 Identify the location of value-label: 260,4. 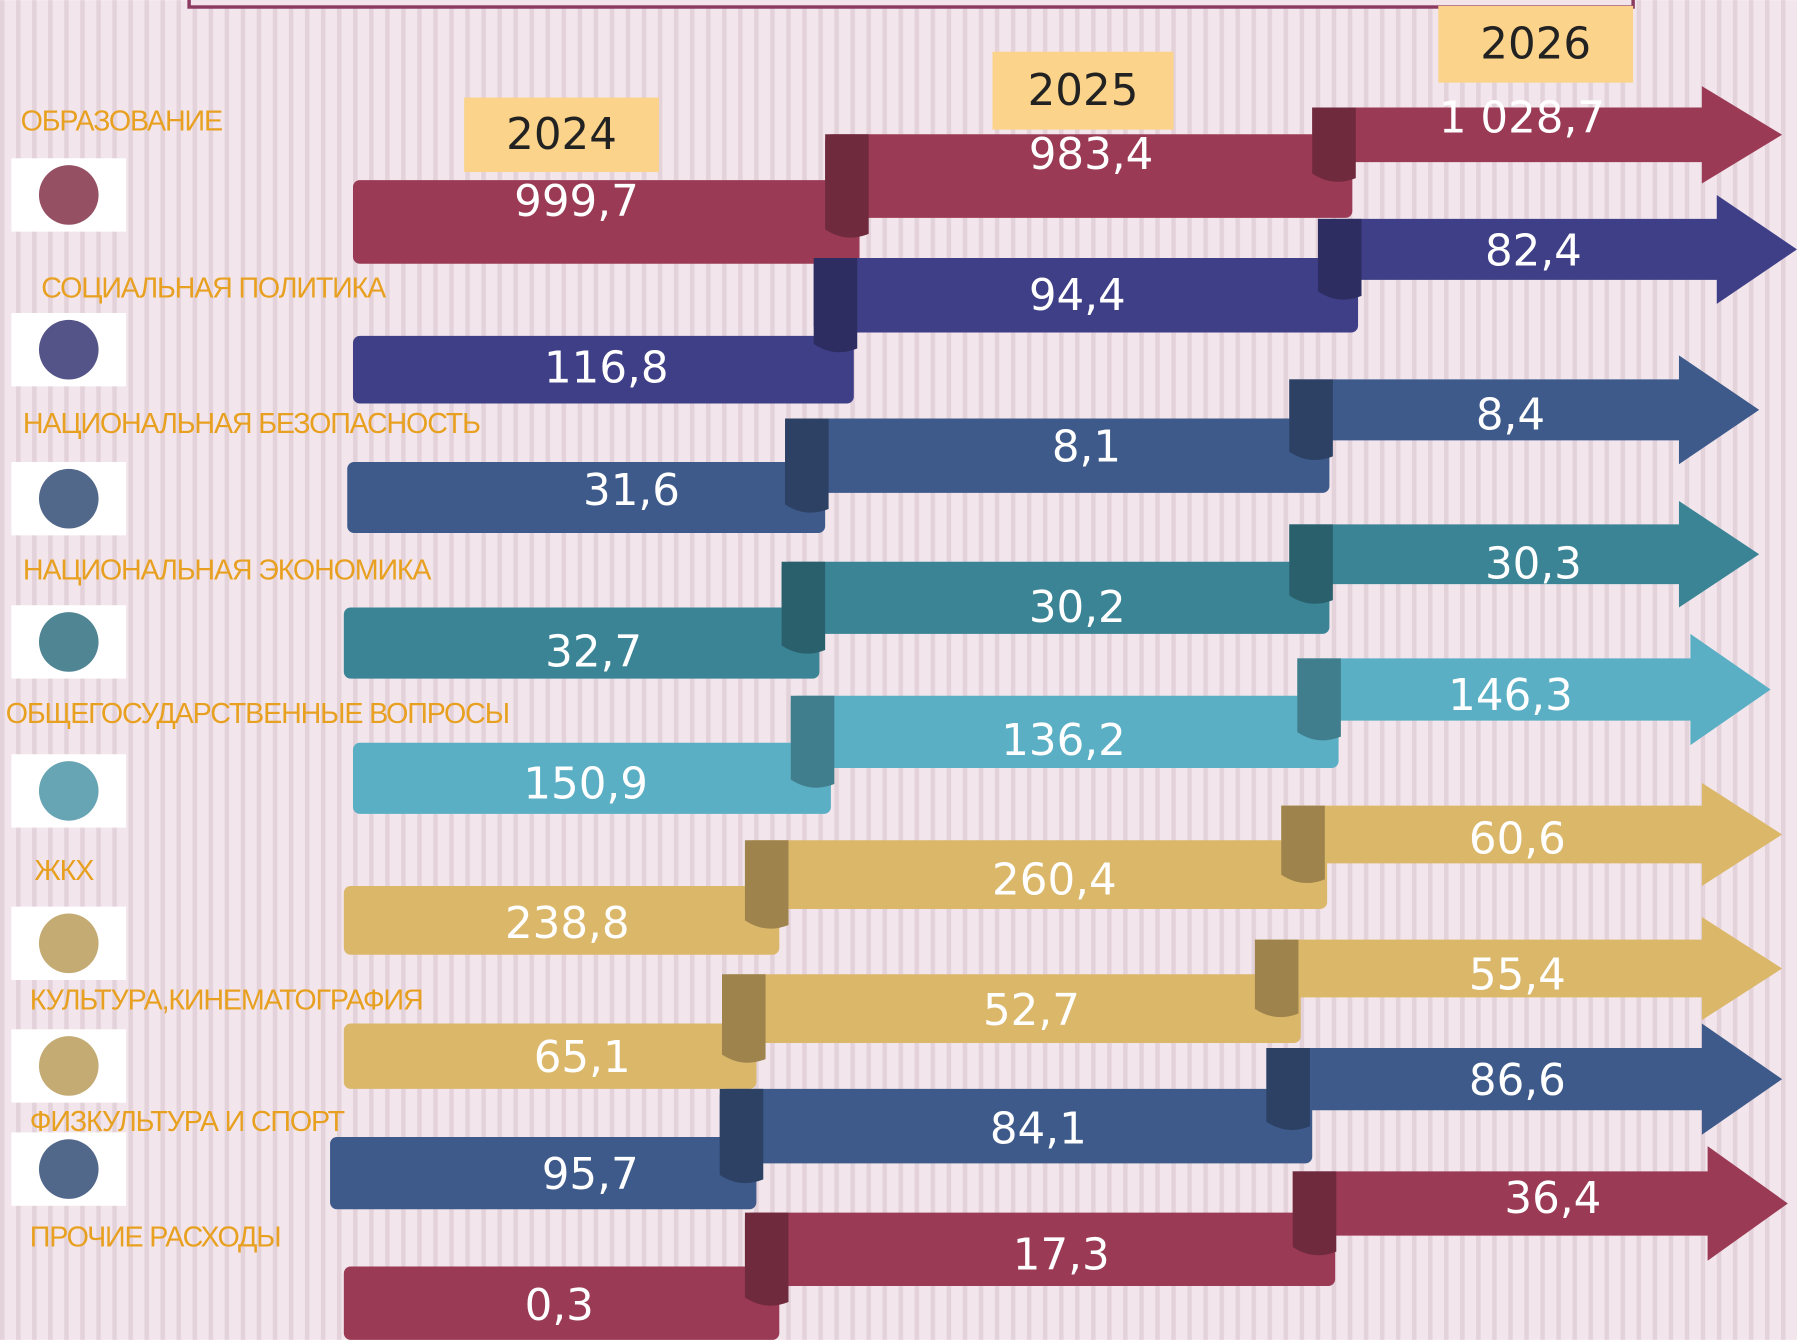
(1054, 881).